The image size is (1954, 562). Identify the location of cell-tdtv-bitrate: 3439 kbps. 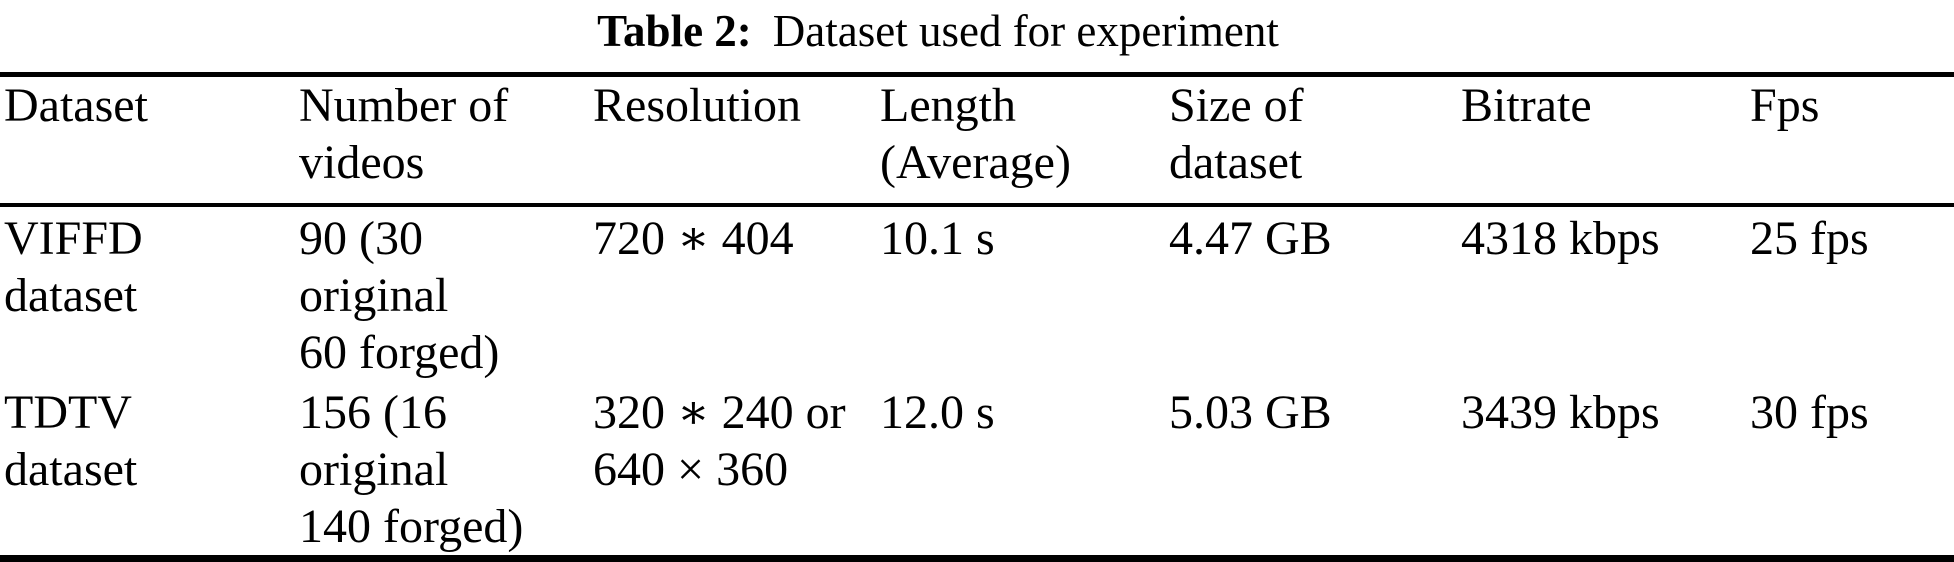
(1560, 412).